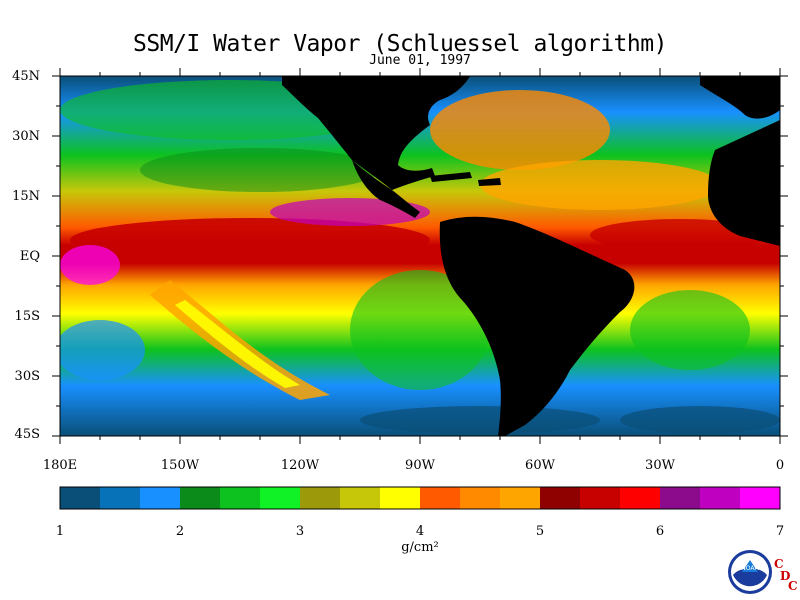  What do you see at coordinates (26, 196) in the screenshot?
I see `lat-label: 15N` at bounding box center [26, 196].